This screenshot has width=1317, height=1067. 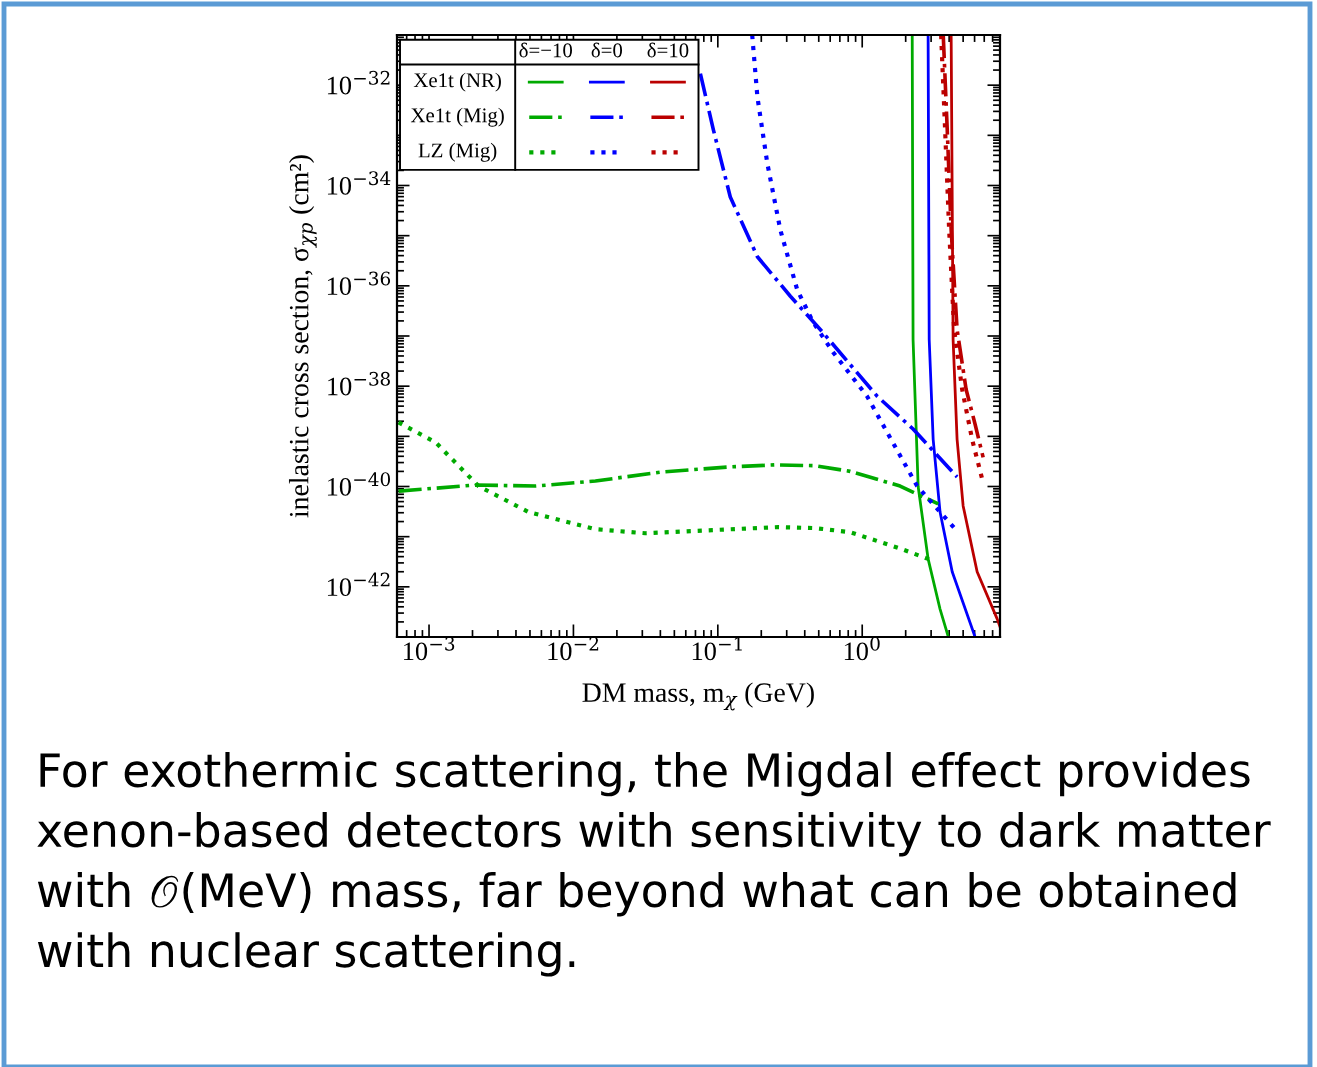 What do you see at coordinates (359, 183) in the screenshot?
I see `y-tick-label: 10$^{−34}$` at bounding box center [359, 183].